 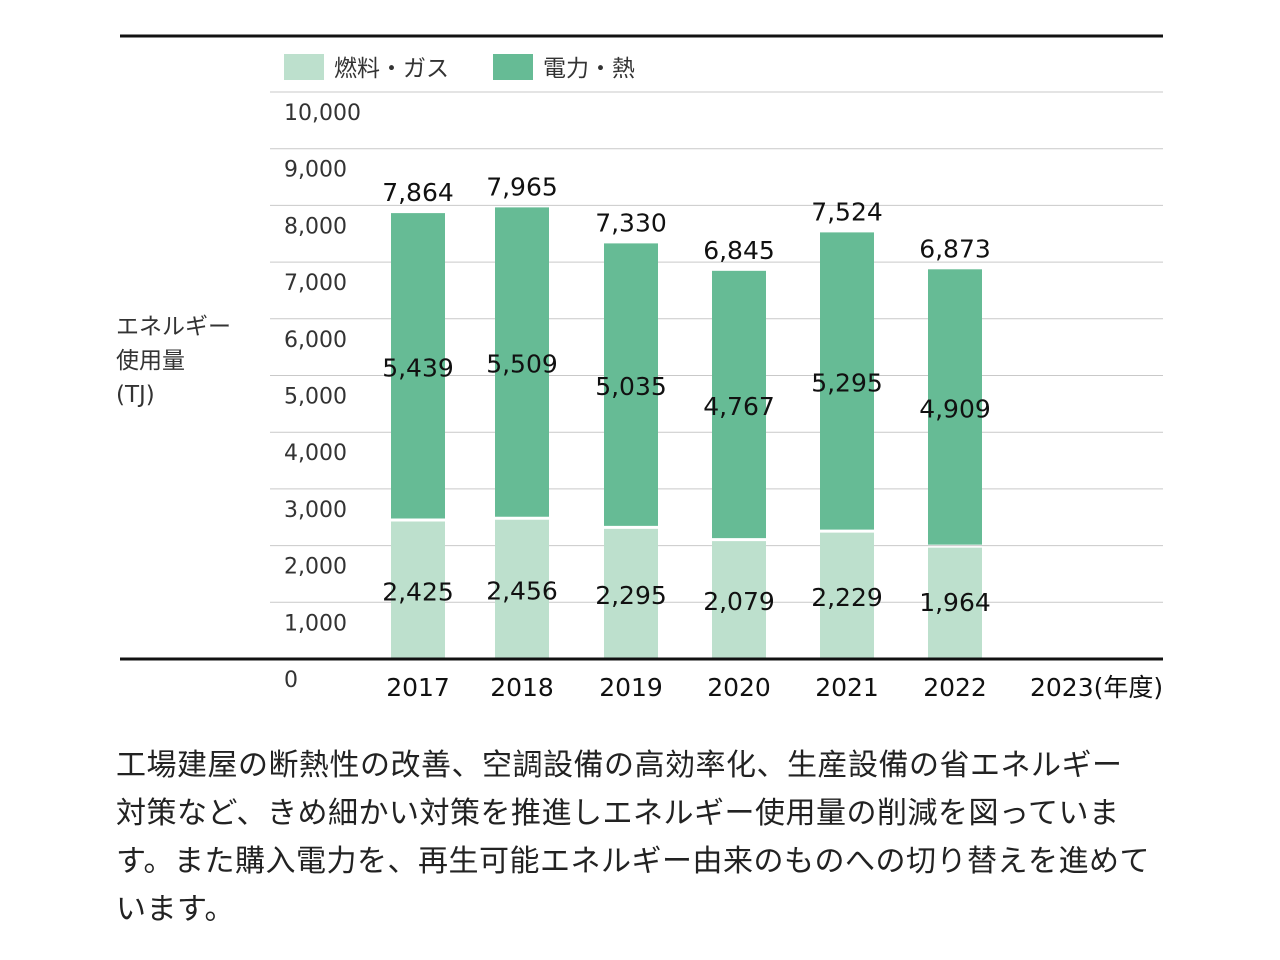 What do you see at coordinates (391, 69) in the screenshot?
I see `legend-label: 燃料・ガス` at bounding box center [391, 69].